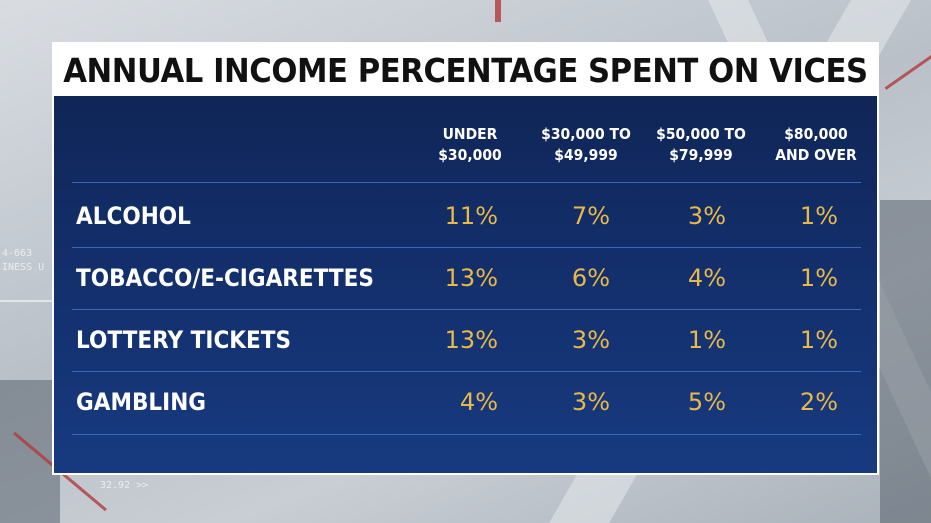 The width and height of the screenshot is (931, 523). I want to click on cell-alcohol-col4: 1%, so click(818, 216).